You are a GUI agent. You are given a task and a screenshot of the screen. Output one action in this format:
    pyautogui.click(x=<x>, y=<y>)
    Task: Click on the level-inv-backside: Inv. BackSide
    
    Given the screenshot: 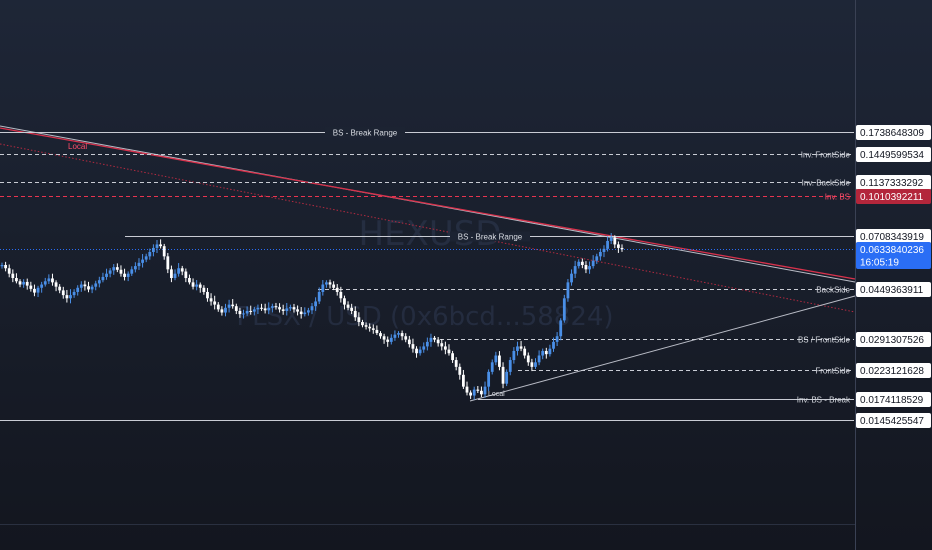 What is the action you would take?
    pyautogui.click(x=427, y=183)
    